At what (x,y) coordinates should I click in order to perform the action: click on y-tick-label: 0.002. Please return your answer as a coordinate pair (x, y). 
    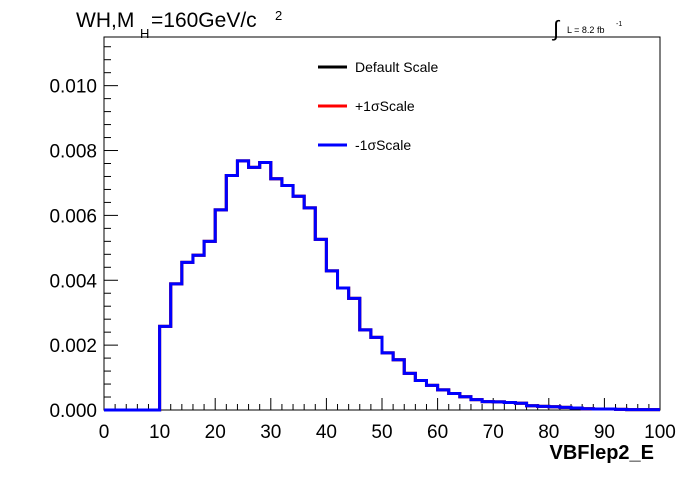
    Looking at the image, I should click on (73, 346).